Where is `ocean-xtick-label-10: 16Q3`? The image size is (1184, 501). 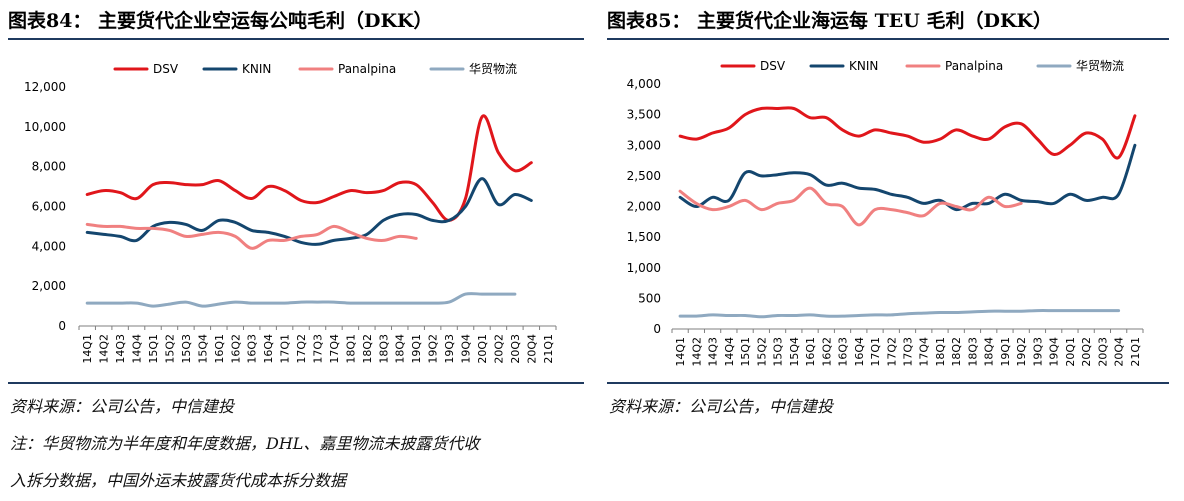
ocean-xtick-label-10: 16Q3 is located at coordinates (843, 352).